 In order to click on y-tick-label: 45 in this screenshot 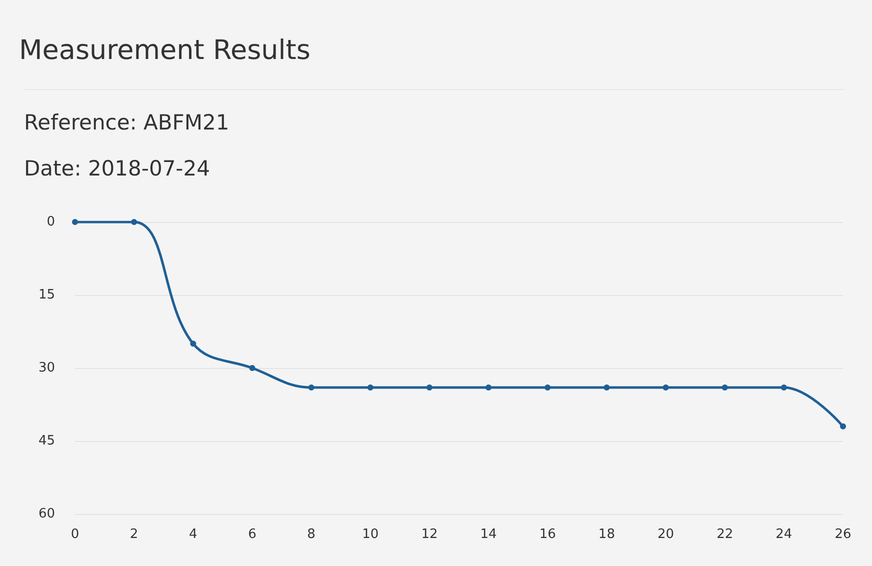, I will do `click(46, 441)`.